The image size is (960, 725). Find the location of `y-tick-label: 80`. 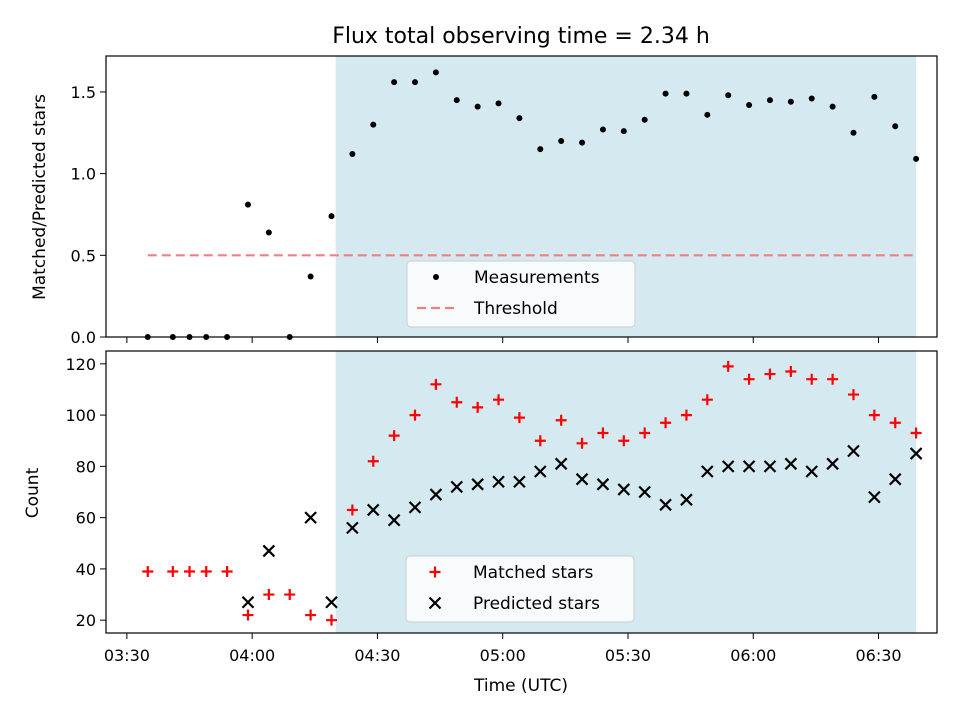

y-tick-label: 80 is located at coordinates (86, 466).